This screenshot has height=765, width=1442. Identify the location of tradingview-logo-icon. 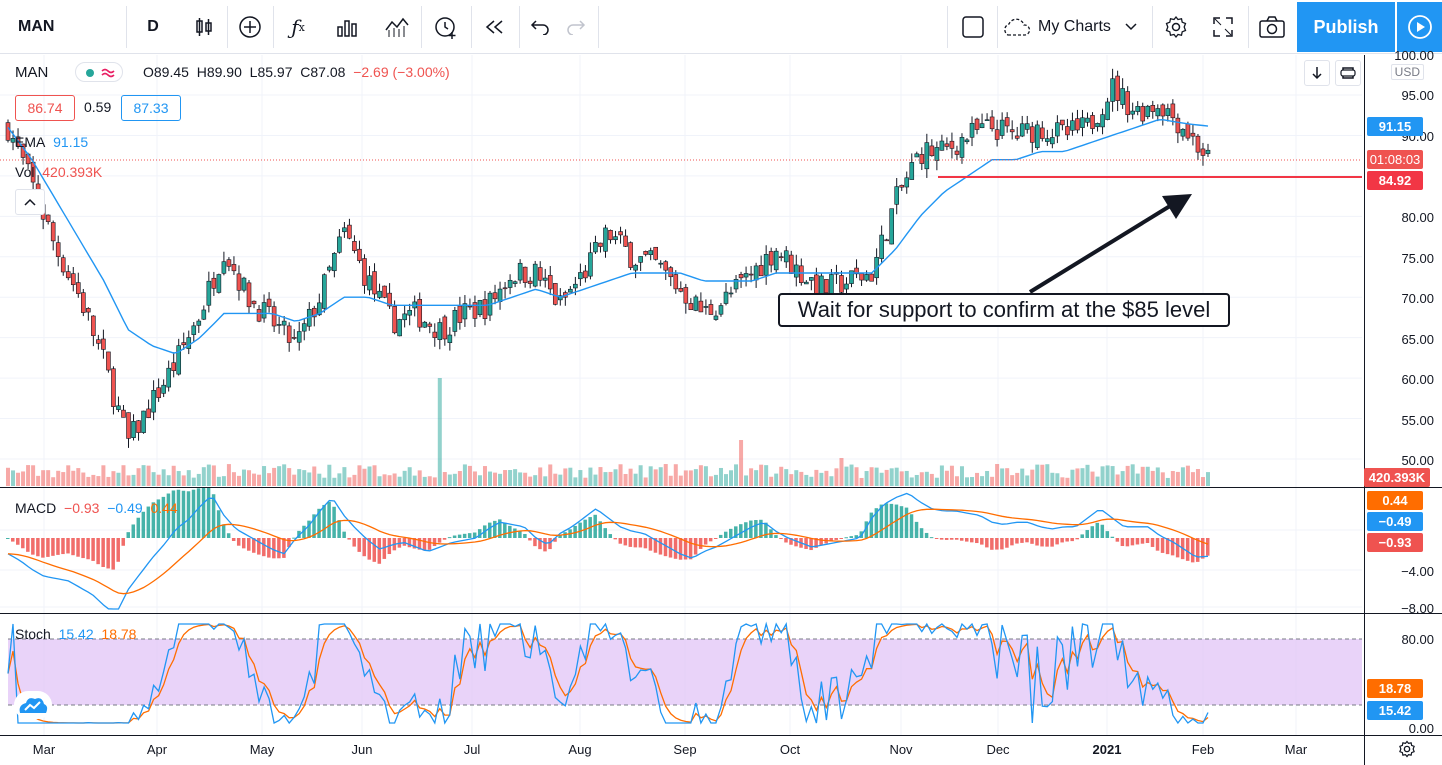
(33, 705).